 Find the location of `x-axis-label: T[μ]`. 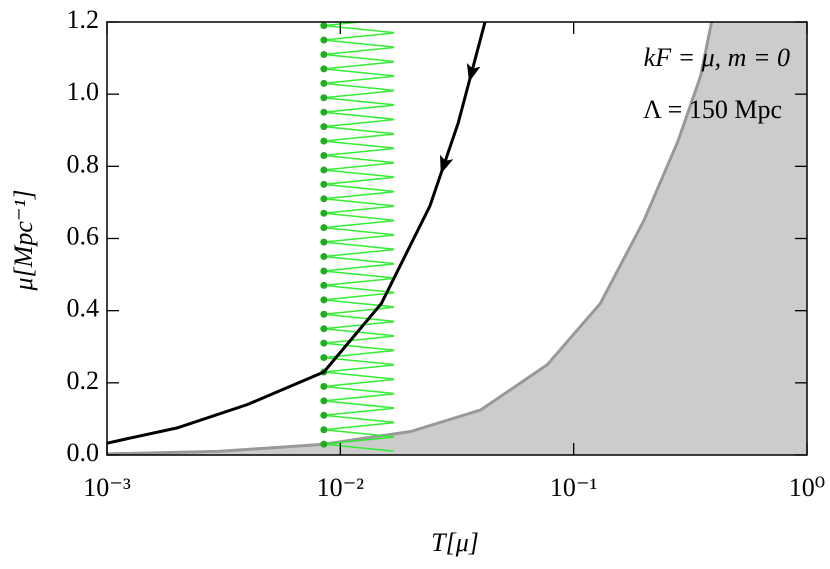

x-axis-label: T[μ] is located at coordinates (455, 542).